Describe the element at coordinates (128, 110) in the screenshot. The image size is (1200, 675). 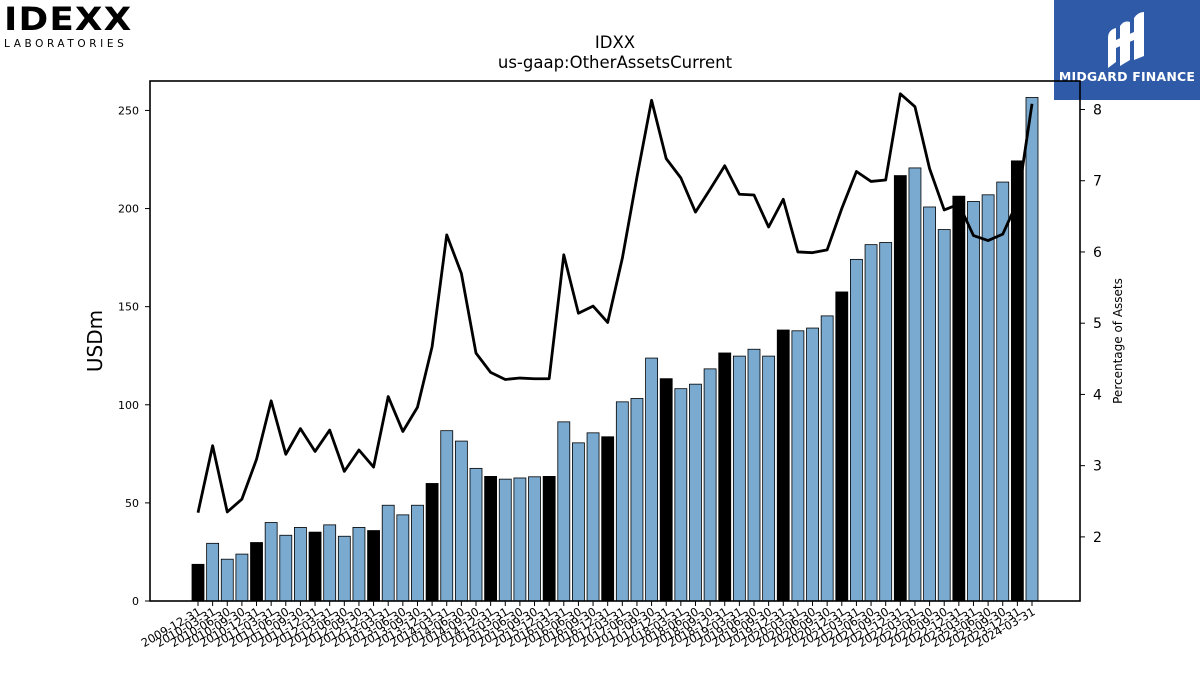
I see `y-tick-label: 250` at that location.